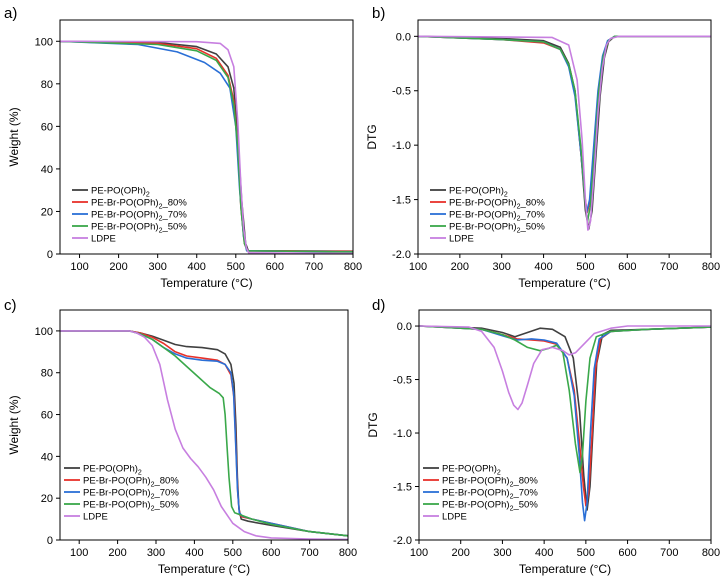 Image resolution: width=721 pixels, height=580 pixels. I want to click on legend-entry-0: PE-PO(OPh)2, so click(120, 192).